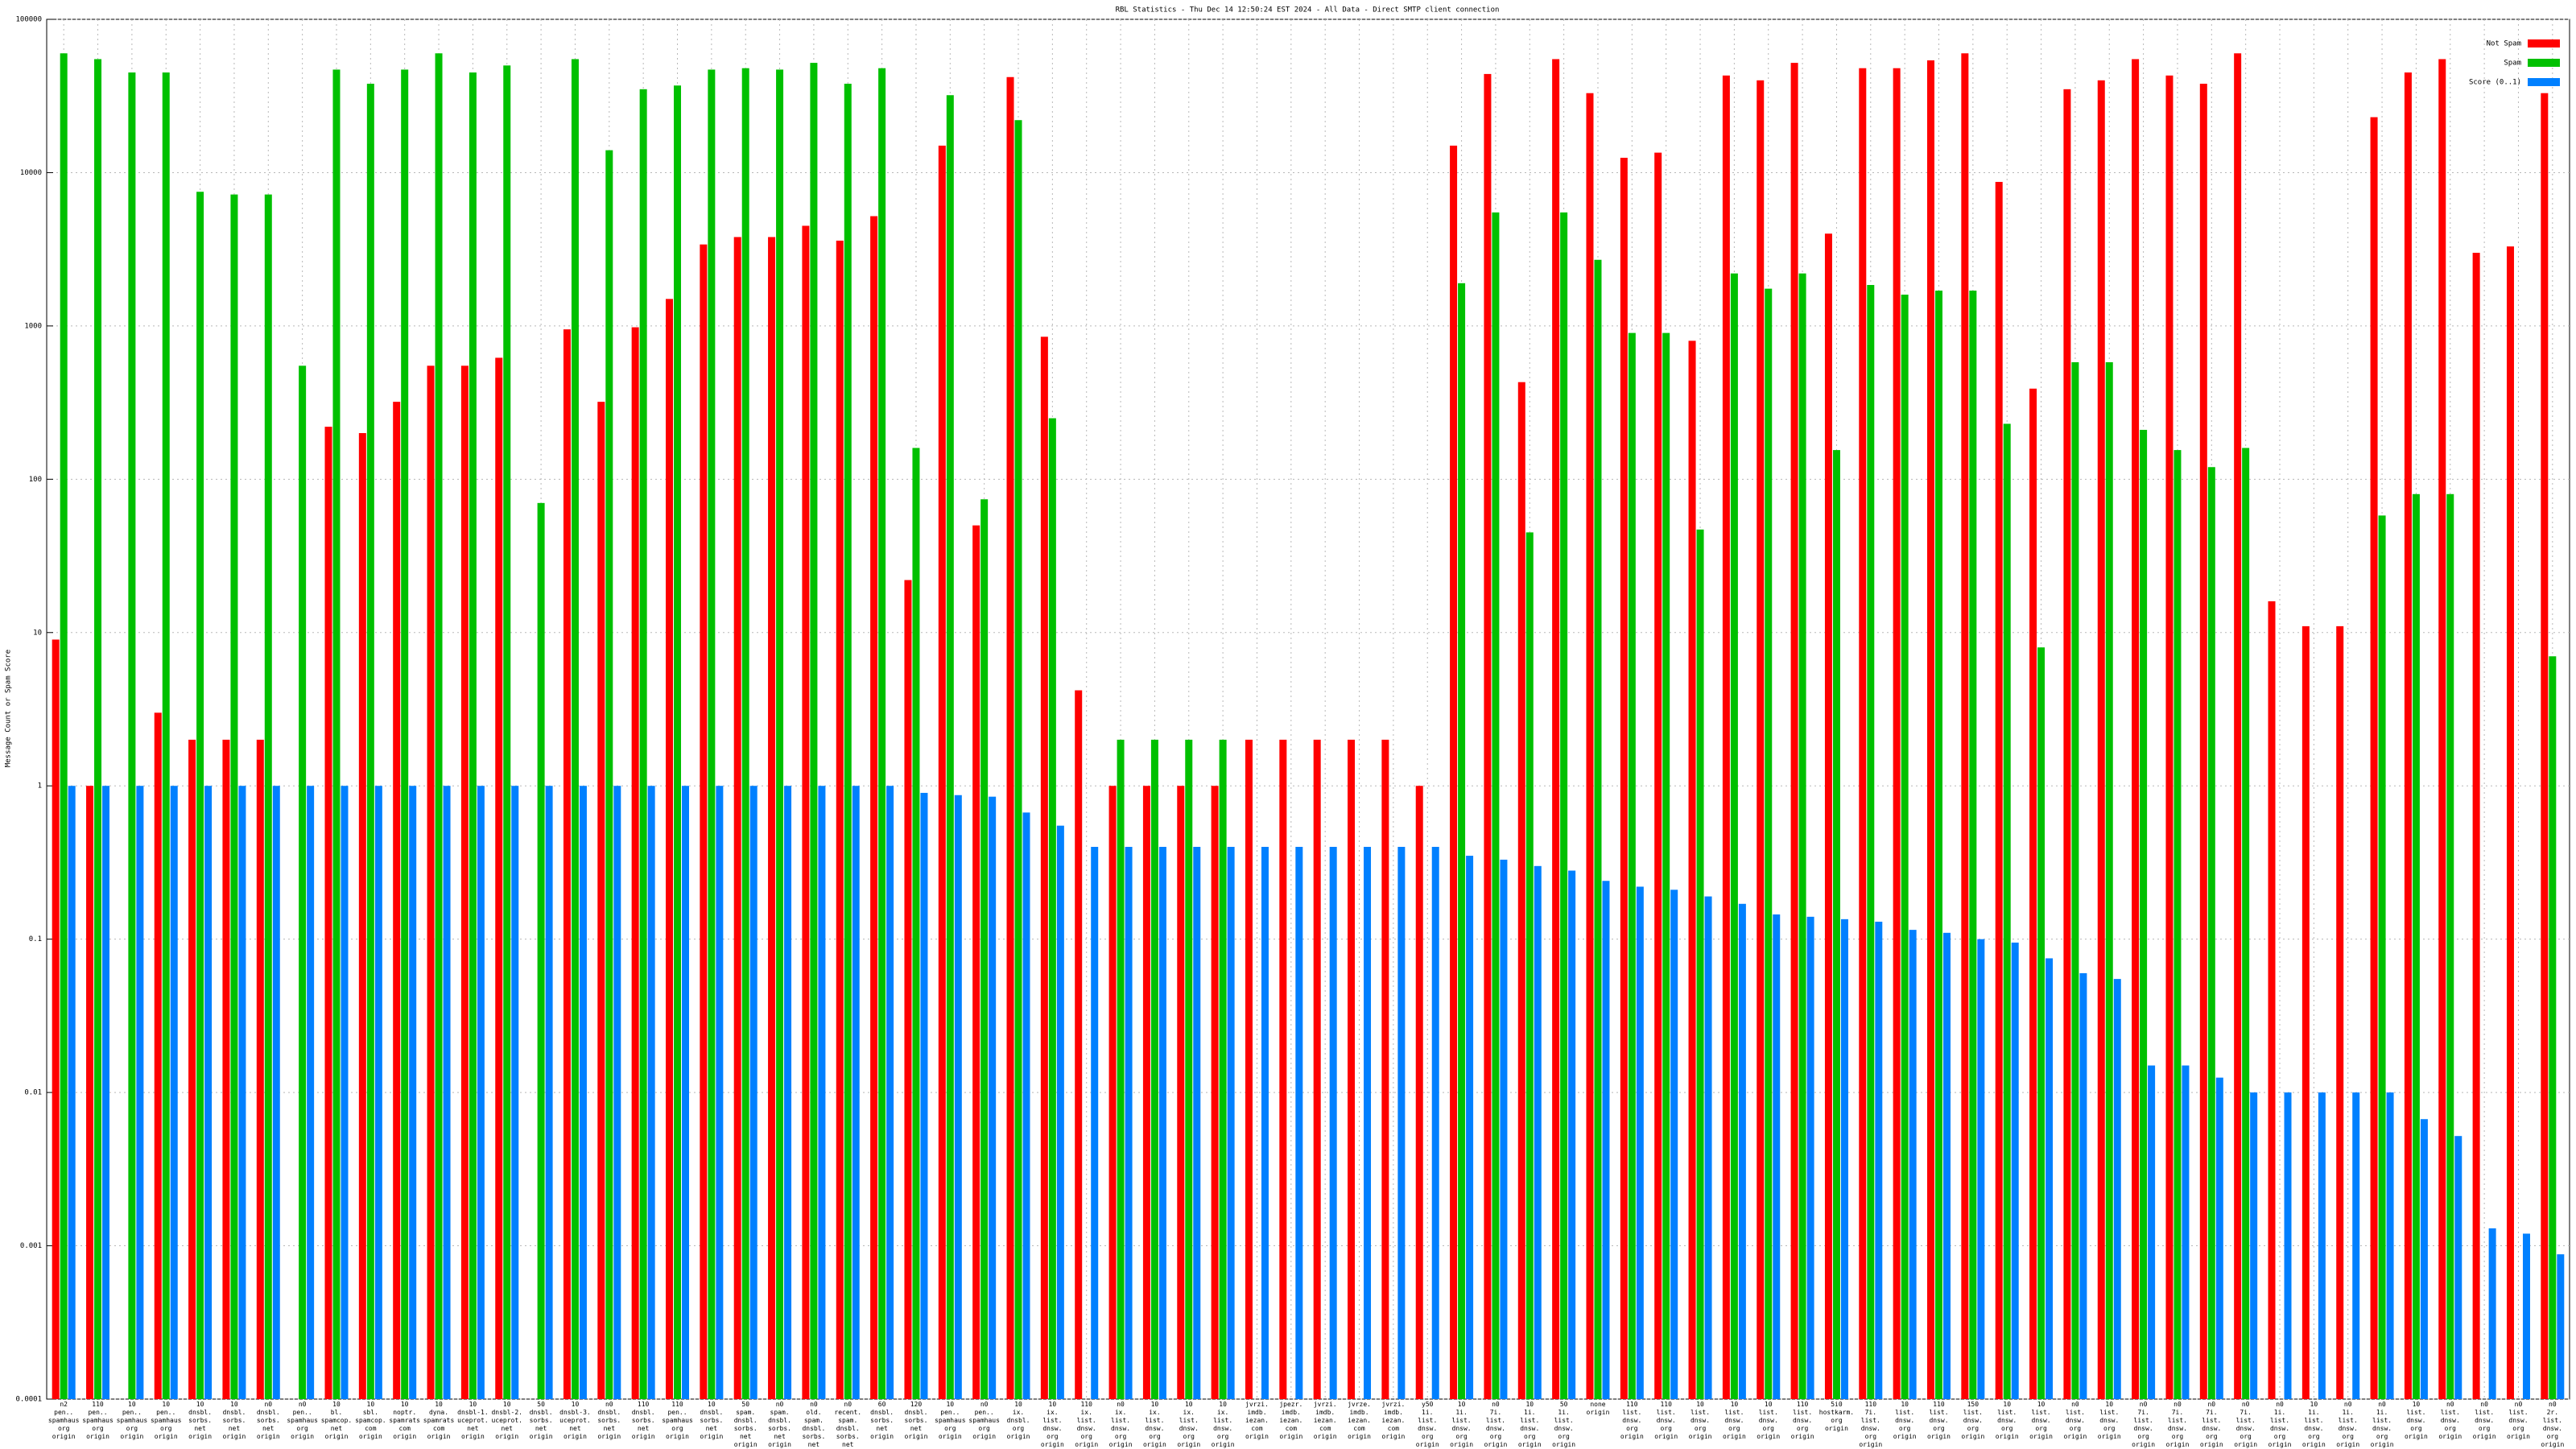 Image resolution: width=2576 pixels, height=1449 pixels. Describe the element at coordinates (1121, 1424) in the screenshot. I see `x-tick-label: n0 ix. list. dnsw. org origin` at that location.